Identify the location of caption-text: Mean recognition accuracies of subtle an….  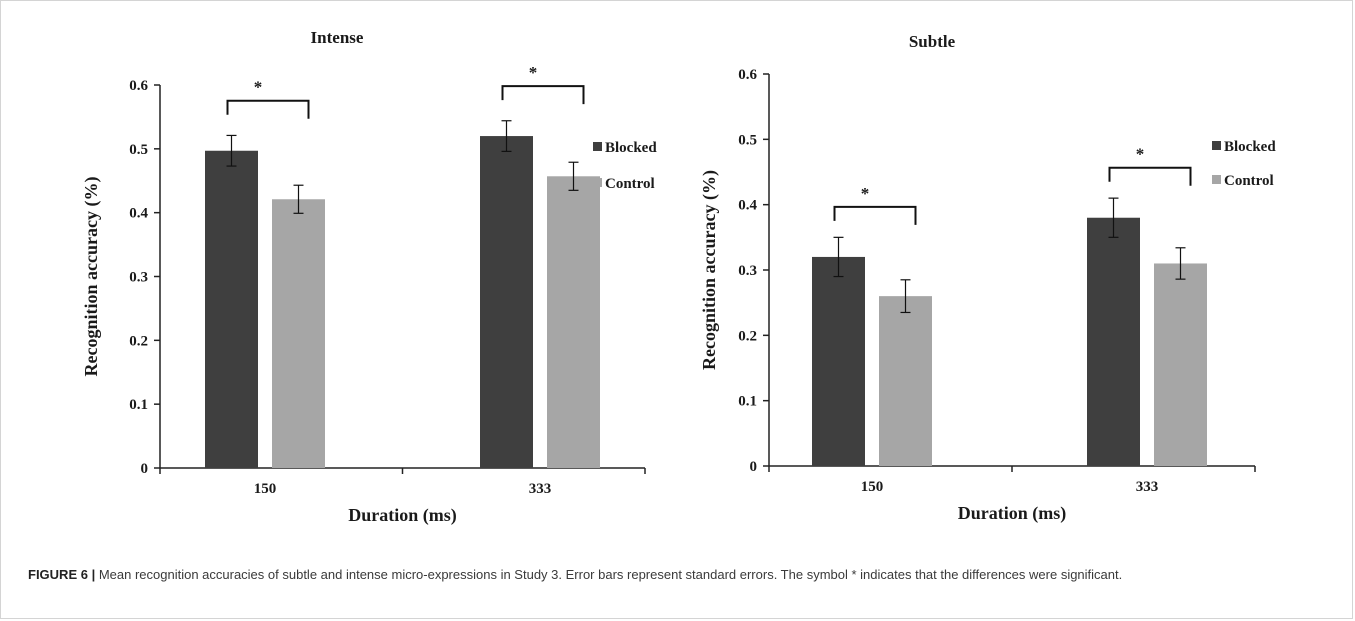
(609, 574).